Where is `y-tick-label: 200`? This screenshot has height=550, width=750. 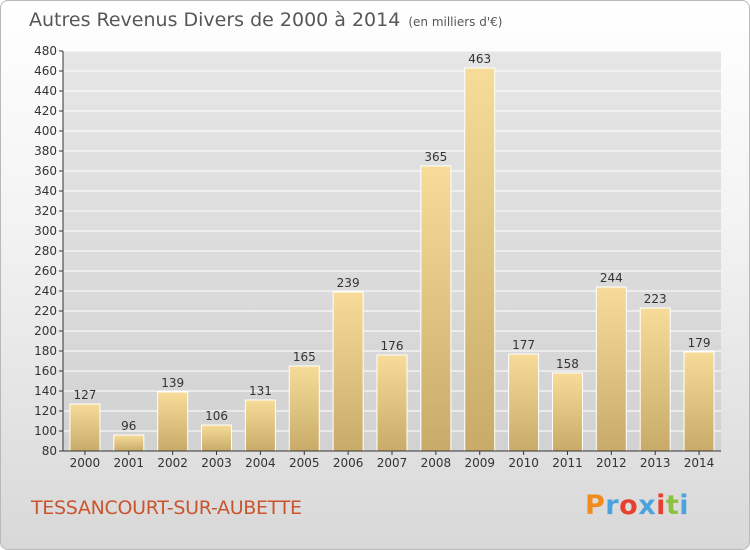
y-tick-label: 200 is located at coordinates (45, 331).